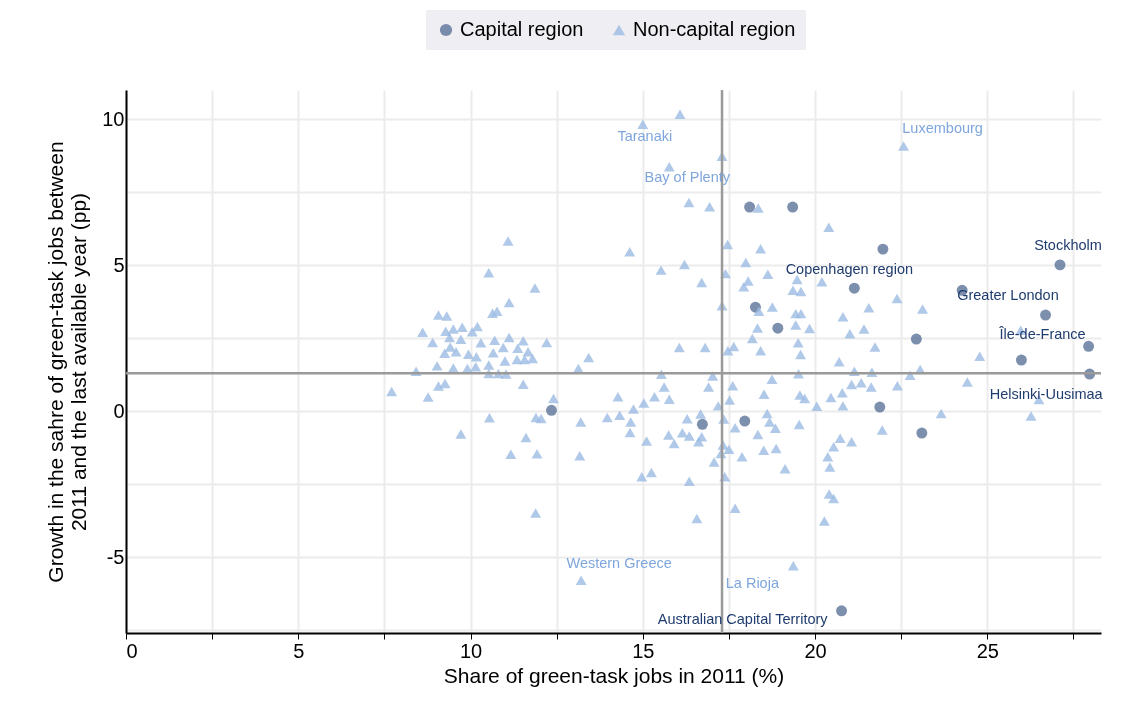 The height and width of the screenshot is (707, 1122). Describe the element at coordinates (752, 582) in the screenshot. I see `annotation: La Rioja` at that location.